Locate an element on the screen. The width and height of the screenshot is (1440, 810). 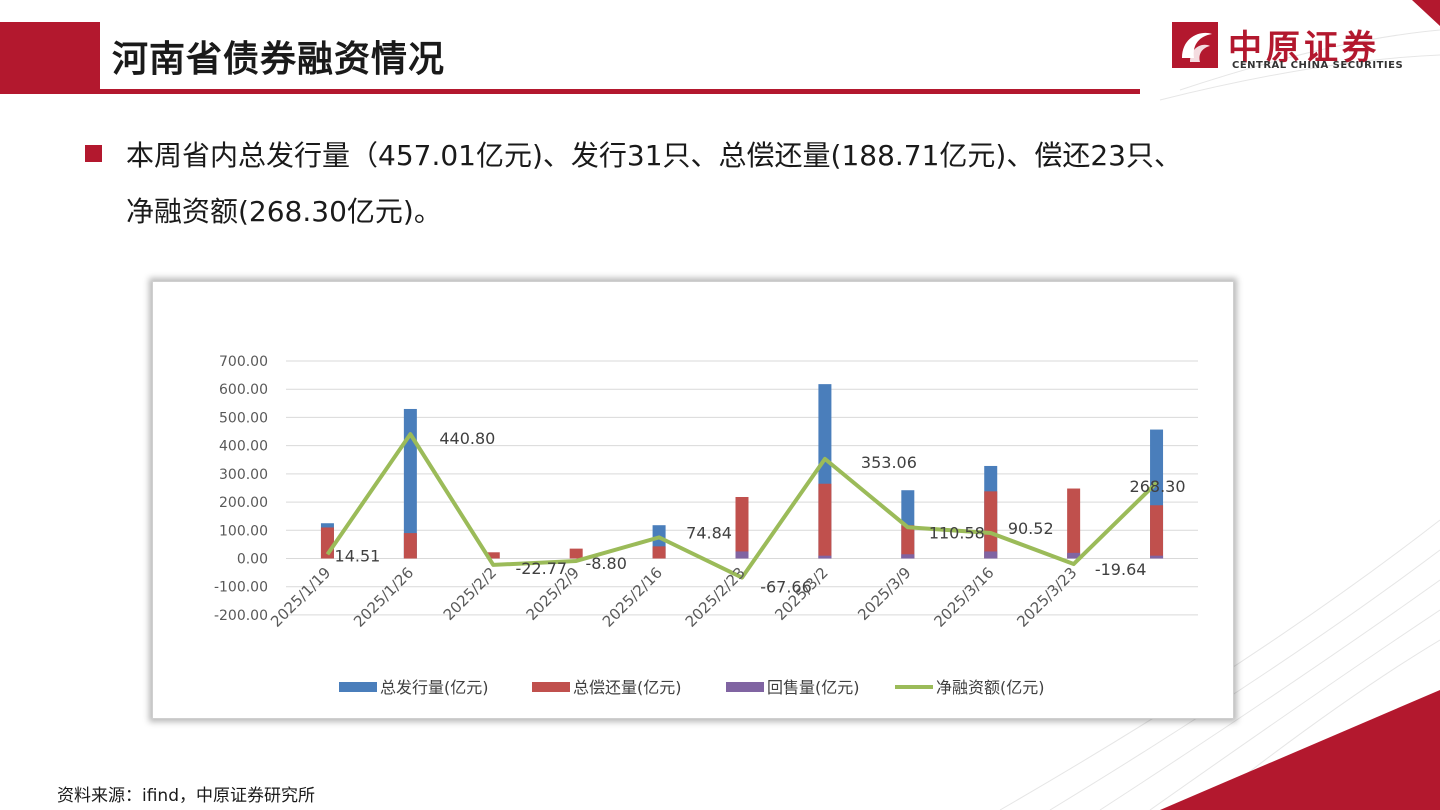
data-label: -22.77 is located at coordinates (541, 568).